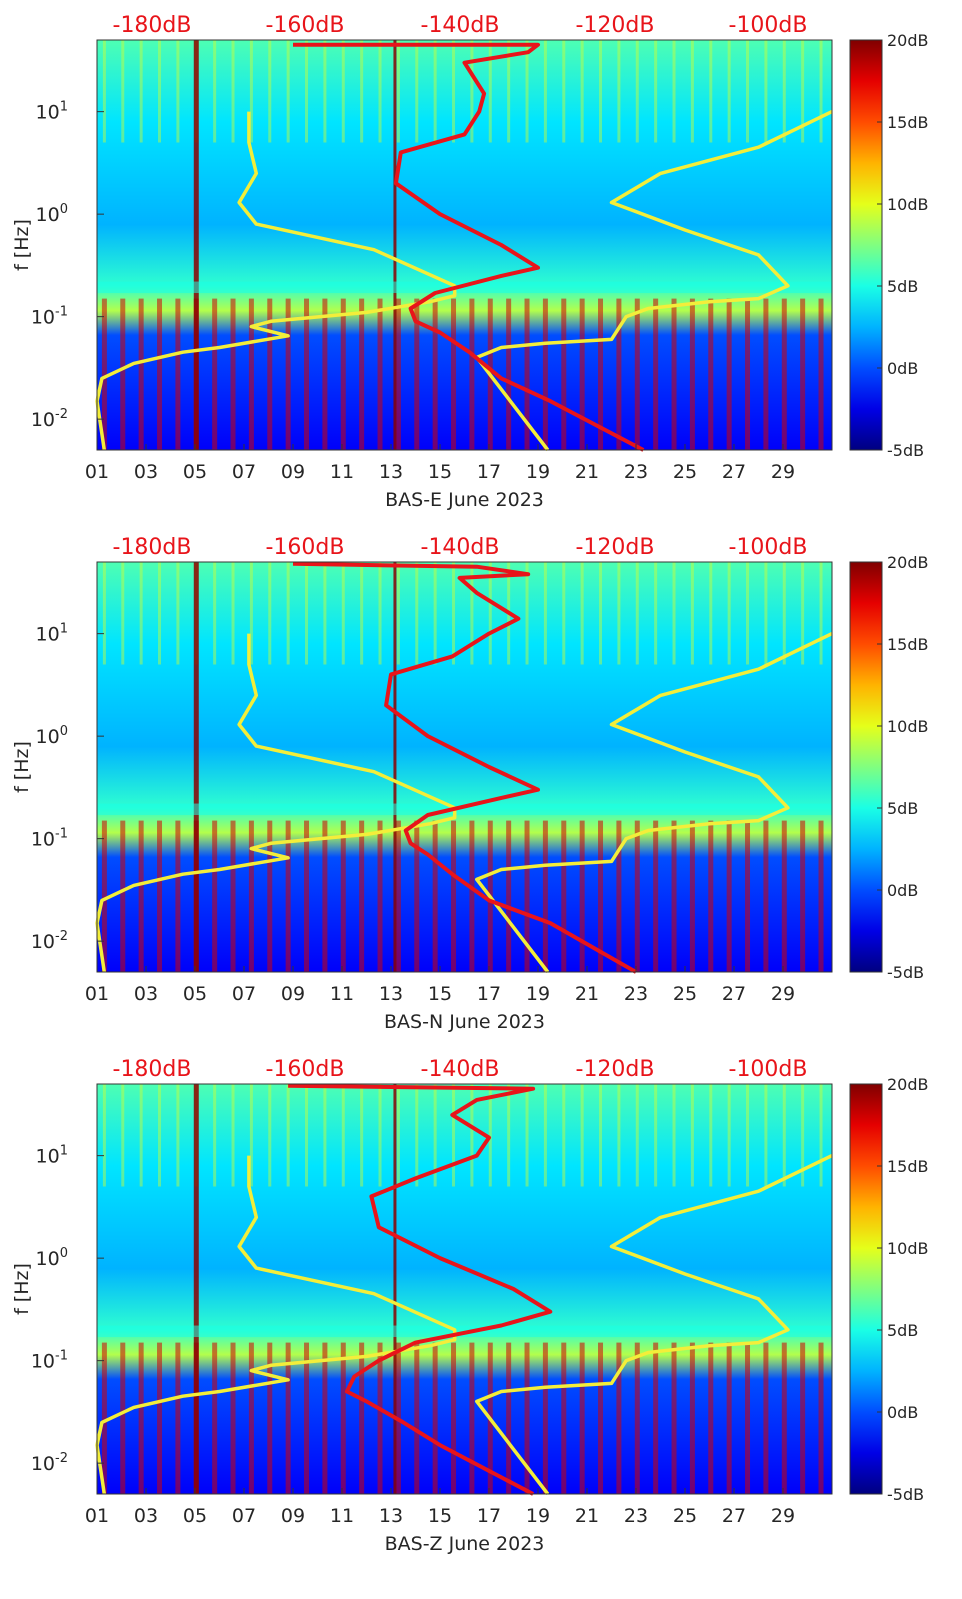 This screenshot has height=1599, width=962. I want to click on x-tick-label: 15, so click(440, 994).